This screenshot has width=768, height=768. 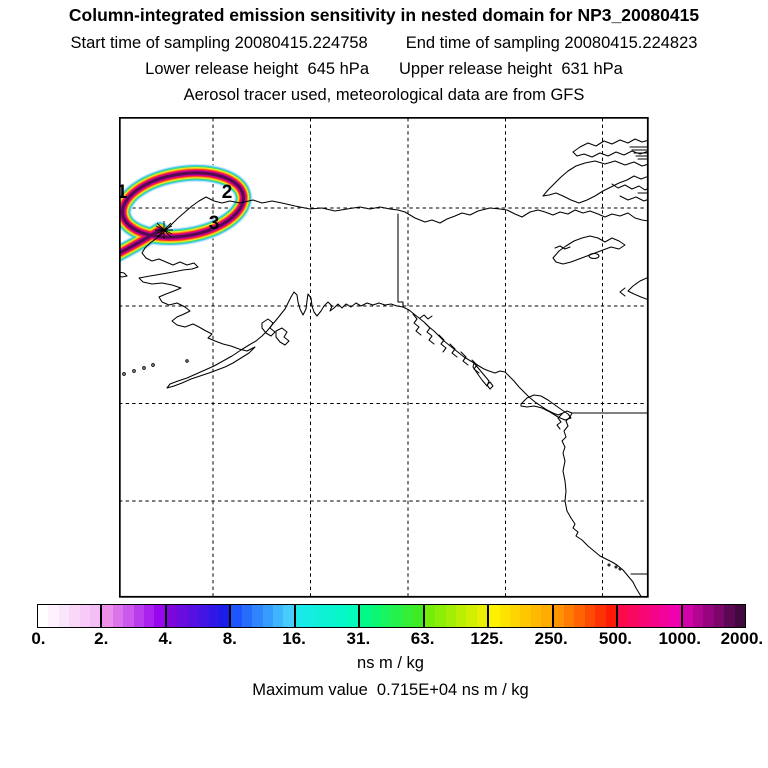 What do you see at coordinates (38, 638) in the screenshot?
I see `colorbar-tick-0: 0.` at bounding box center [38, 638].